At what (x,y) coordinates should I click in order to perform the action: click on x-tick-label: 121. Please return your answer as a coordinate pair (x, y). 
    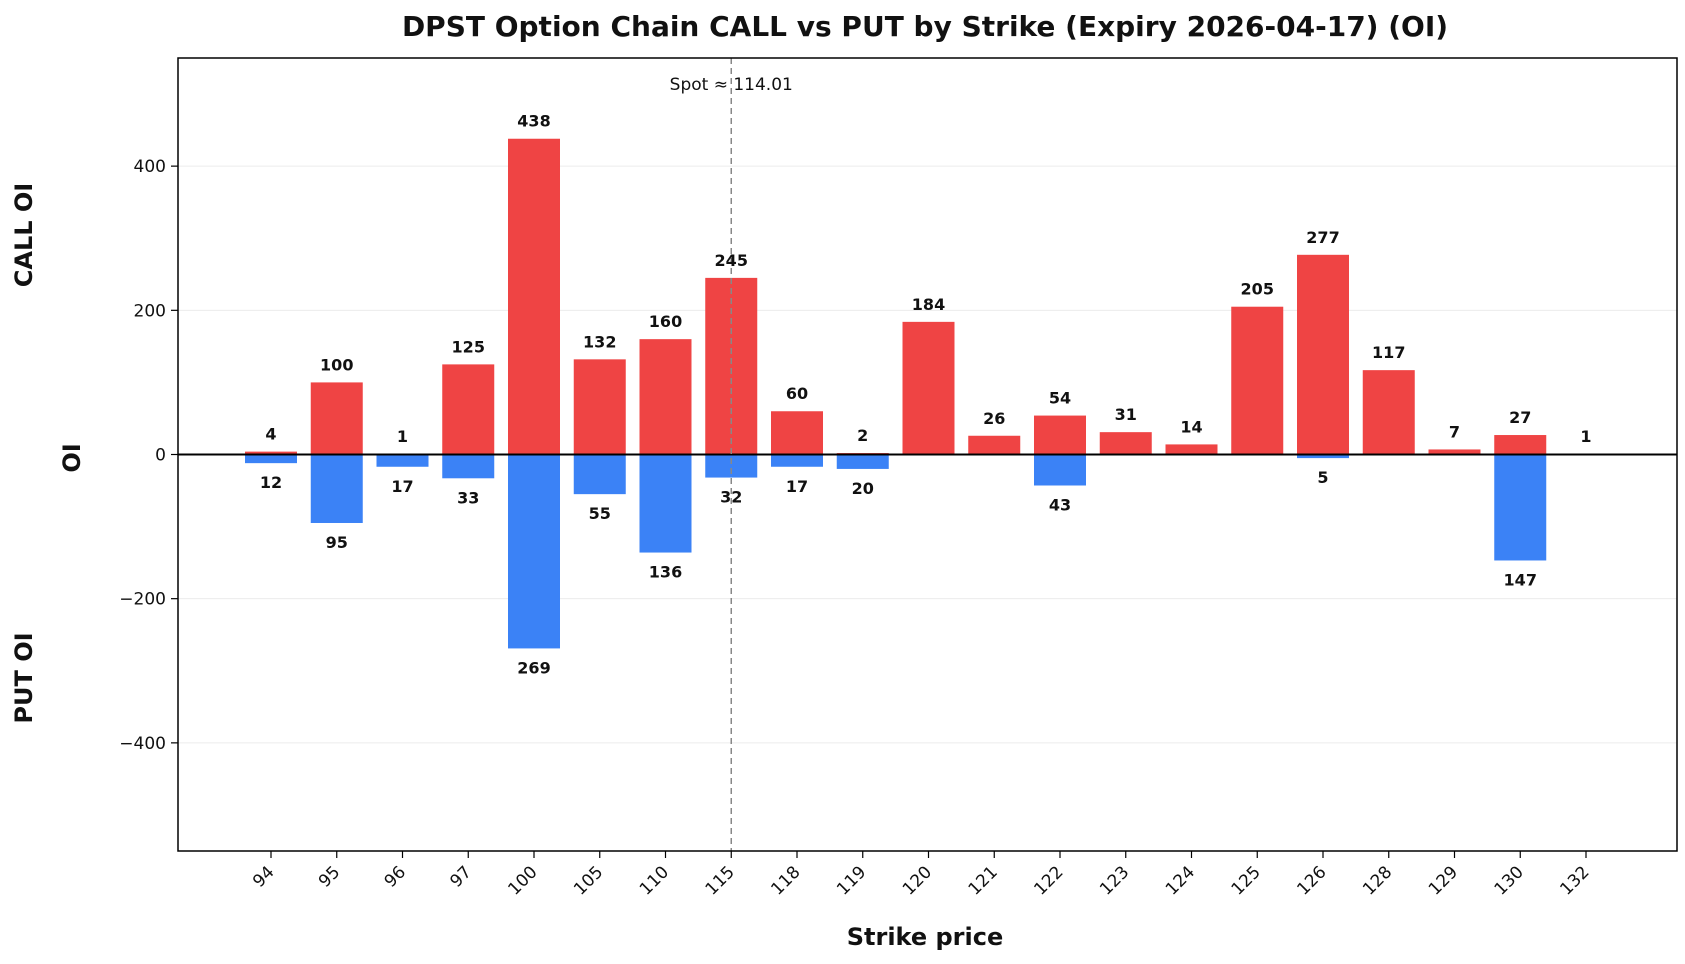
    Looking at the image, I should click on (983, 880).